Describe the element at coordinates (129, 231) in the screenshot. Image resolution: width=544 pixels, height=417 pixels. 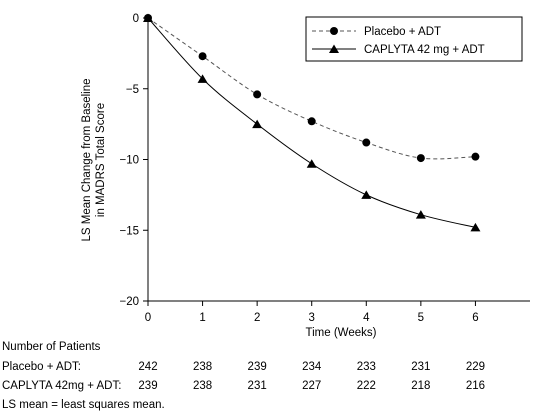
I see `y-tick-label: −15` at that location.